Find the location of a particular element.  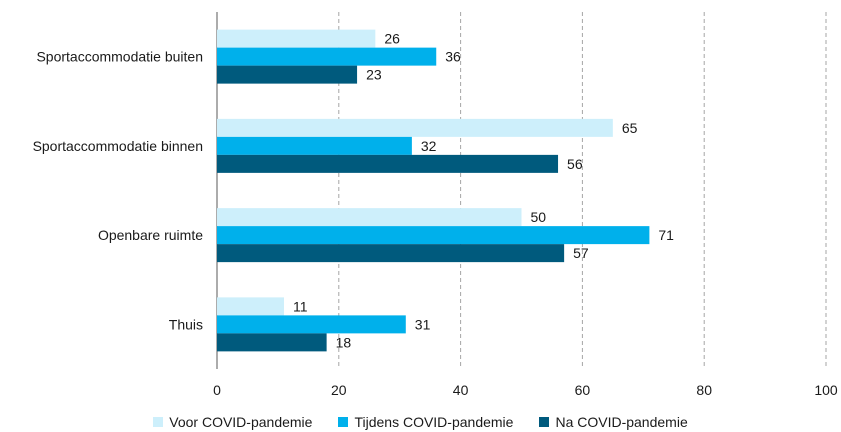

x-tick-label-80: 80 is located at coordinates (704, 390).